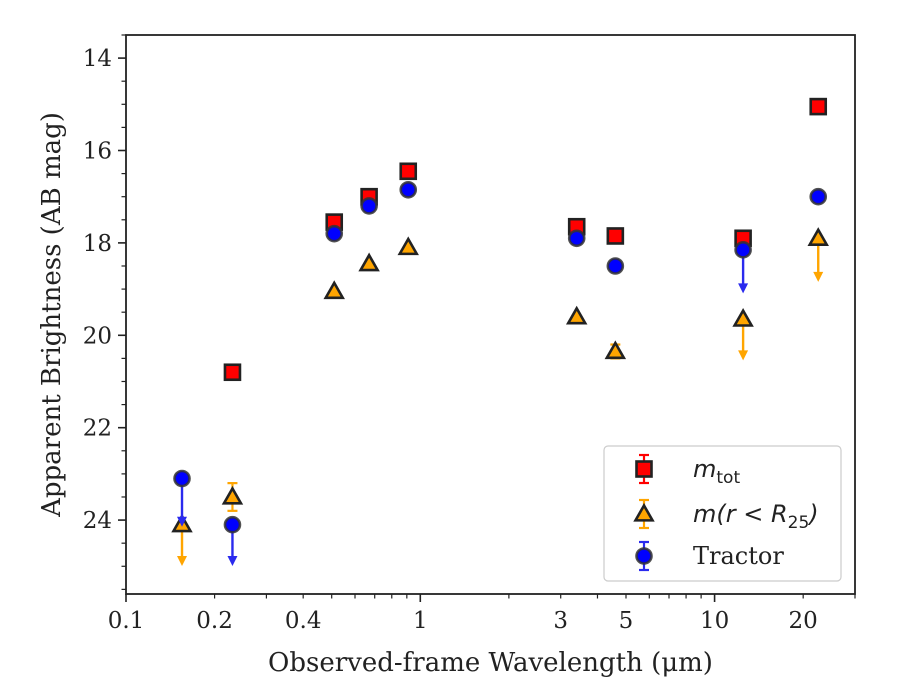 This screenshot has height=700, width=900. I want to click on y-tick-label: 14, so click(97, 59).